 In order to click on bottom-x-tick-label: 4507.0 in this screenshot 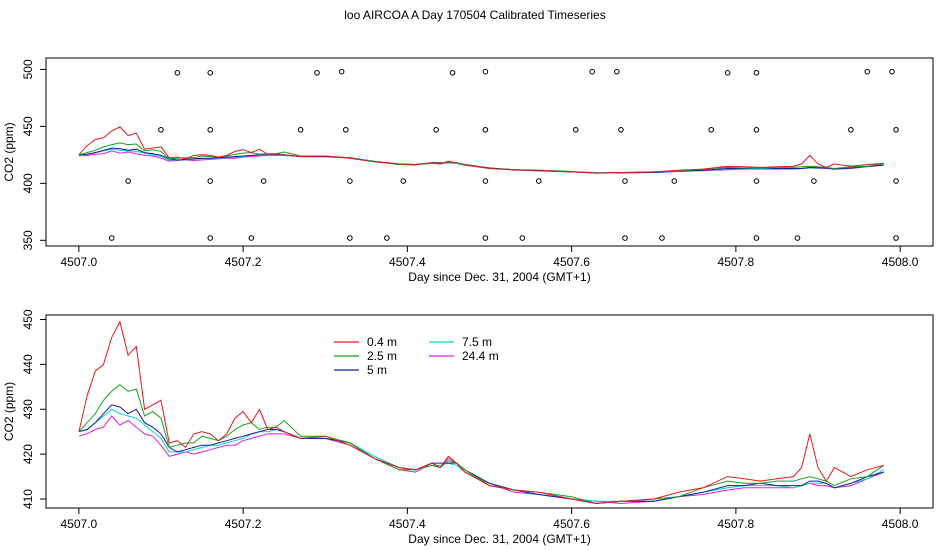, I will do `click(79, 524)`.